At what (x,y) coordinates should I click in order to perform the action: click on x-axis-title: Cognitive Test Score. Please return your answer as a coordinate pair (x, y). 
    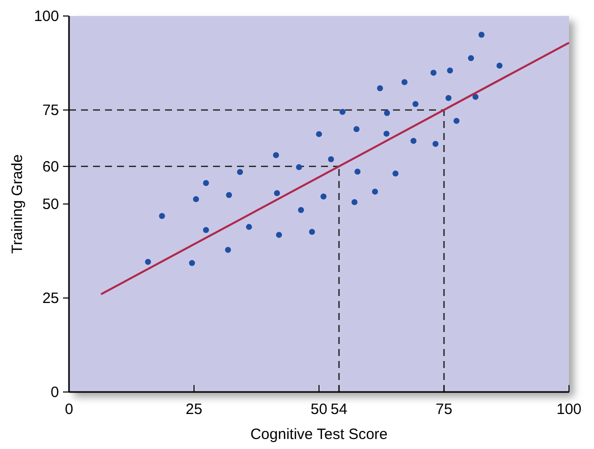
    Looking at the image, I should click on (319, 434).